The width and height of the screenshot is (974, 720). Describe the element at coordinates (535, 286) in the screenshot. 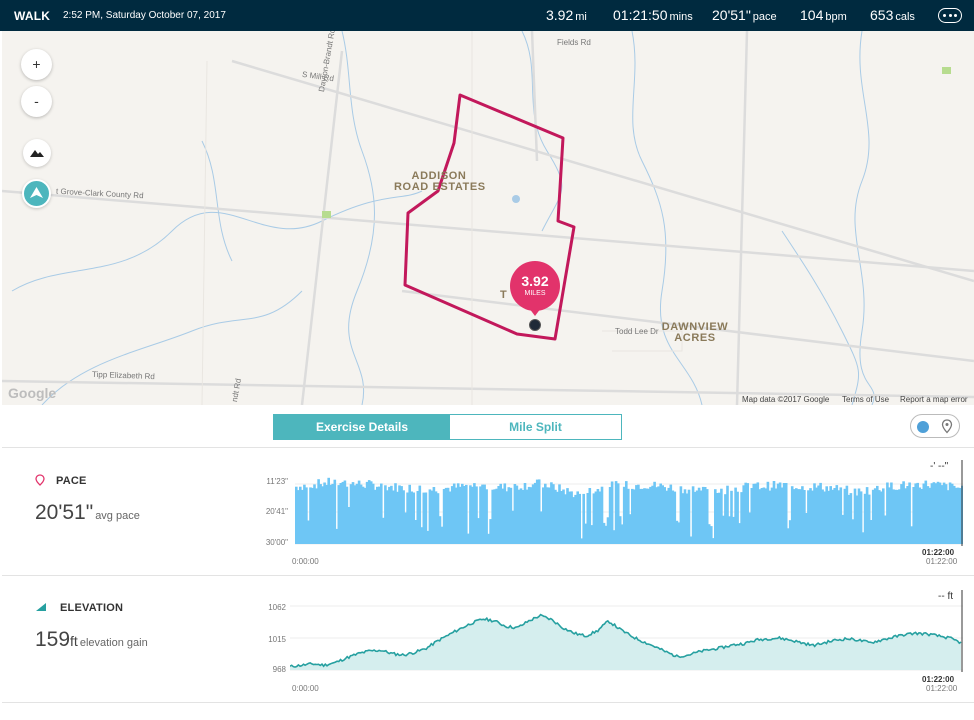

I see `distance-marker: 3.92 MILES` at that location.